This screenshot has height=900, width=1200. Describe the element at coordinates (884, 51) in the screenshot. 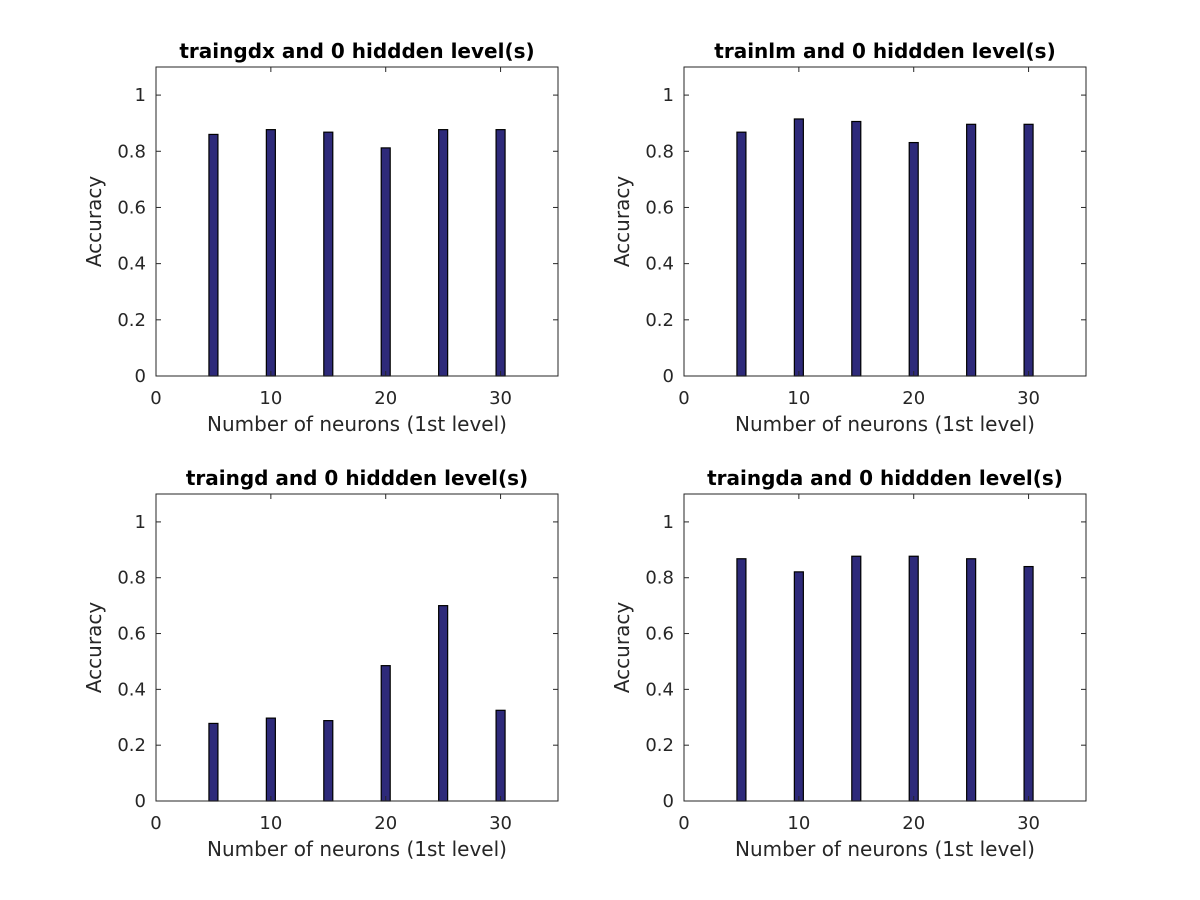

I see `chart-title: trainlm and 0 hiddden level(s)` at that location.